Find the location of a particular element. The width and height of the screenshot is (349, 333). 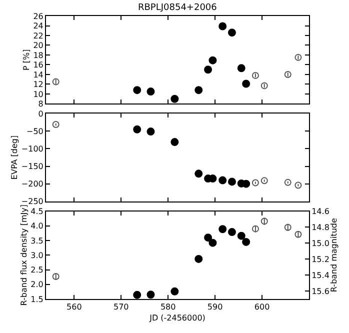

y-tick-label: 14 is located at coordinates (38, 75).